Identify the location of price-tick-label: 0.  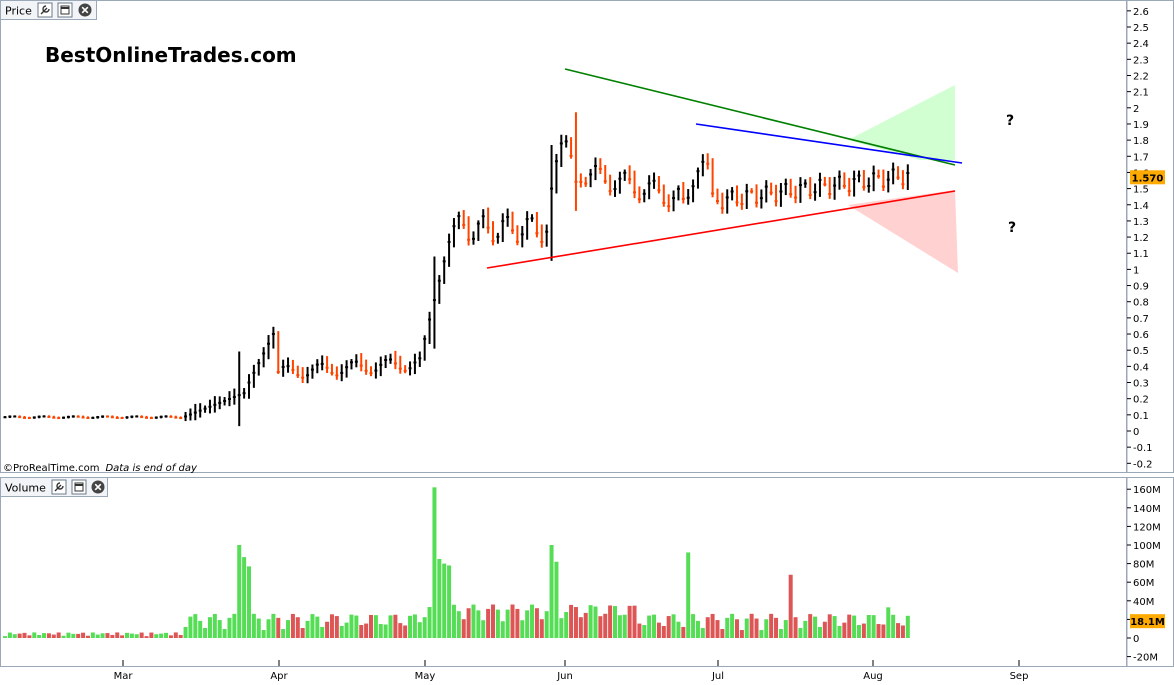
(1136, 432).